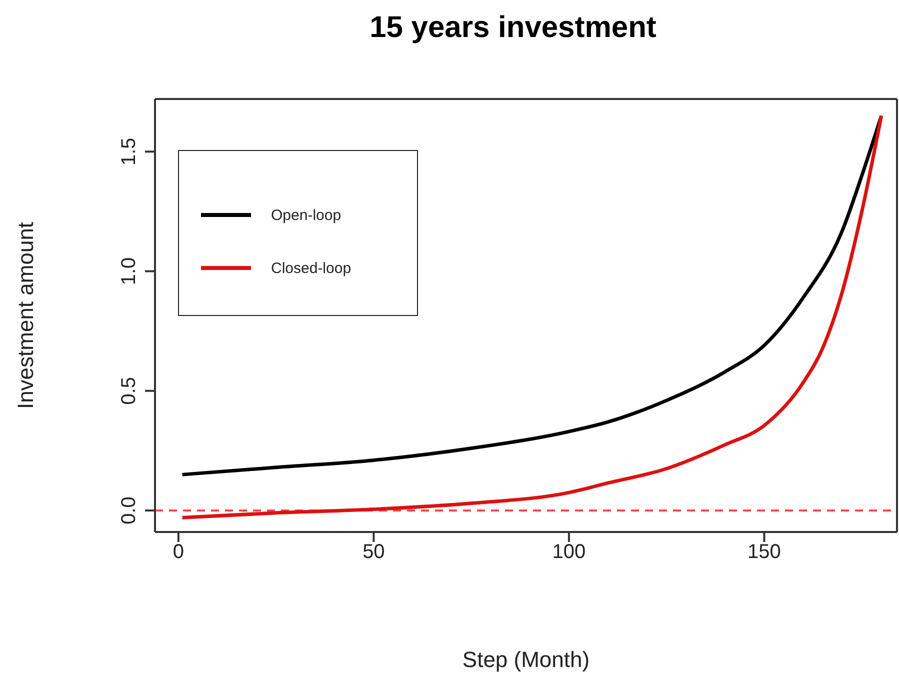 The width and height of the screenshot is (899, 684). What do you see at coordinates (25, 316) in the screenshot?
I see `y-axis-title: Investment amount` at bounding box center [25, 316].